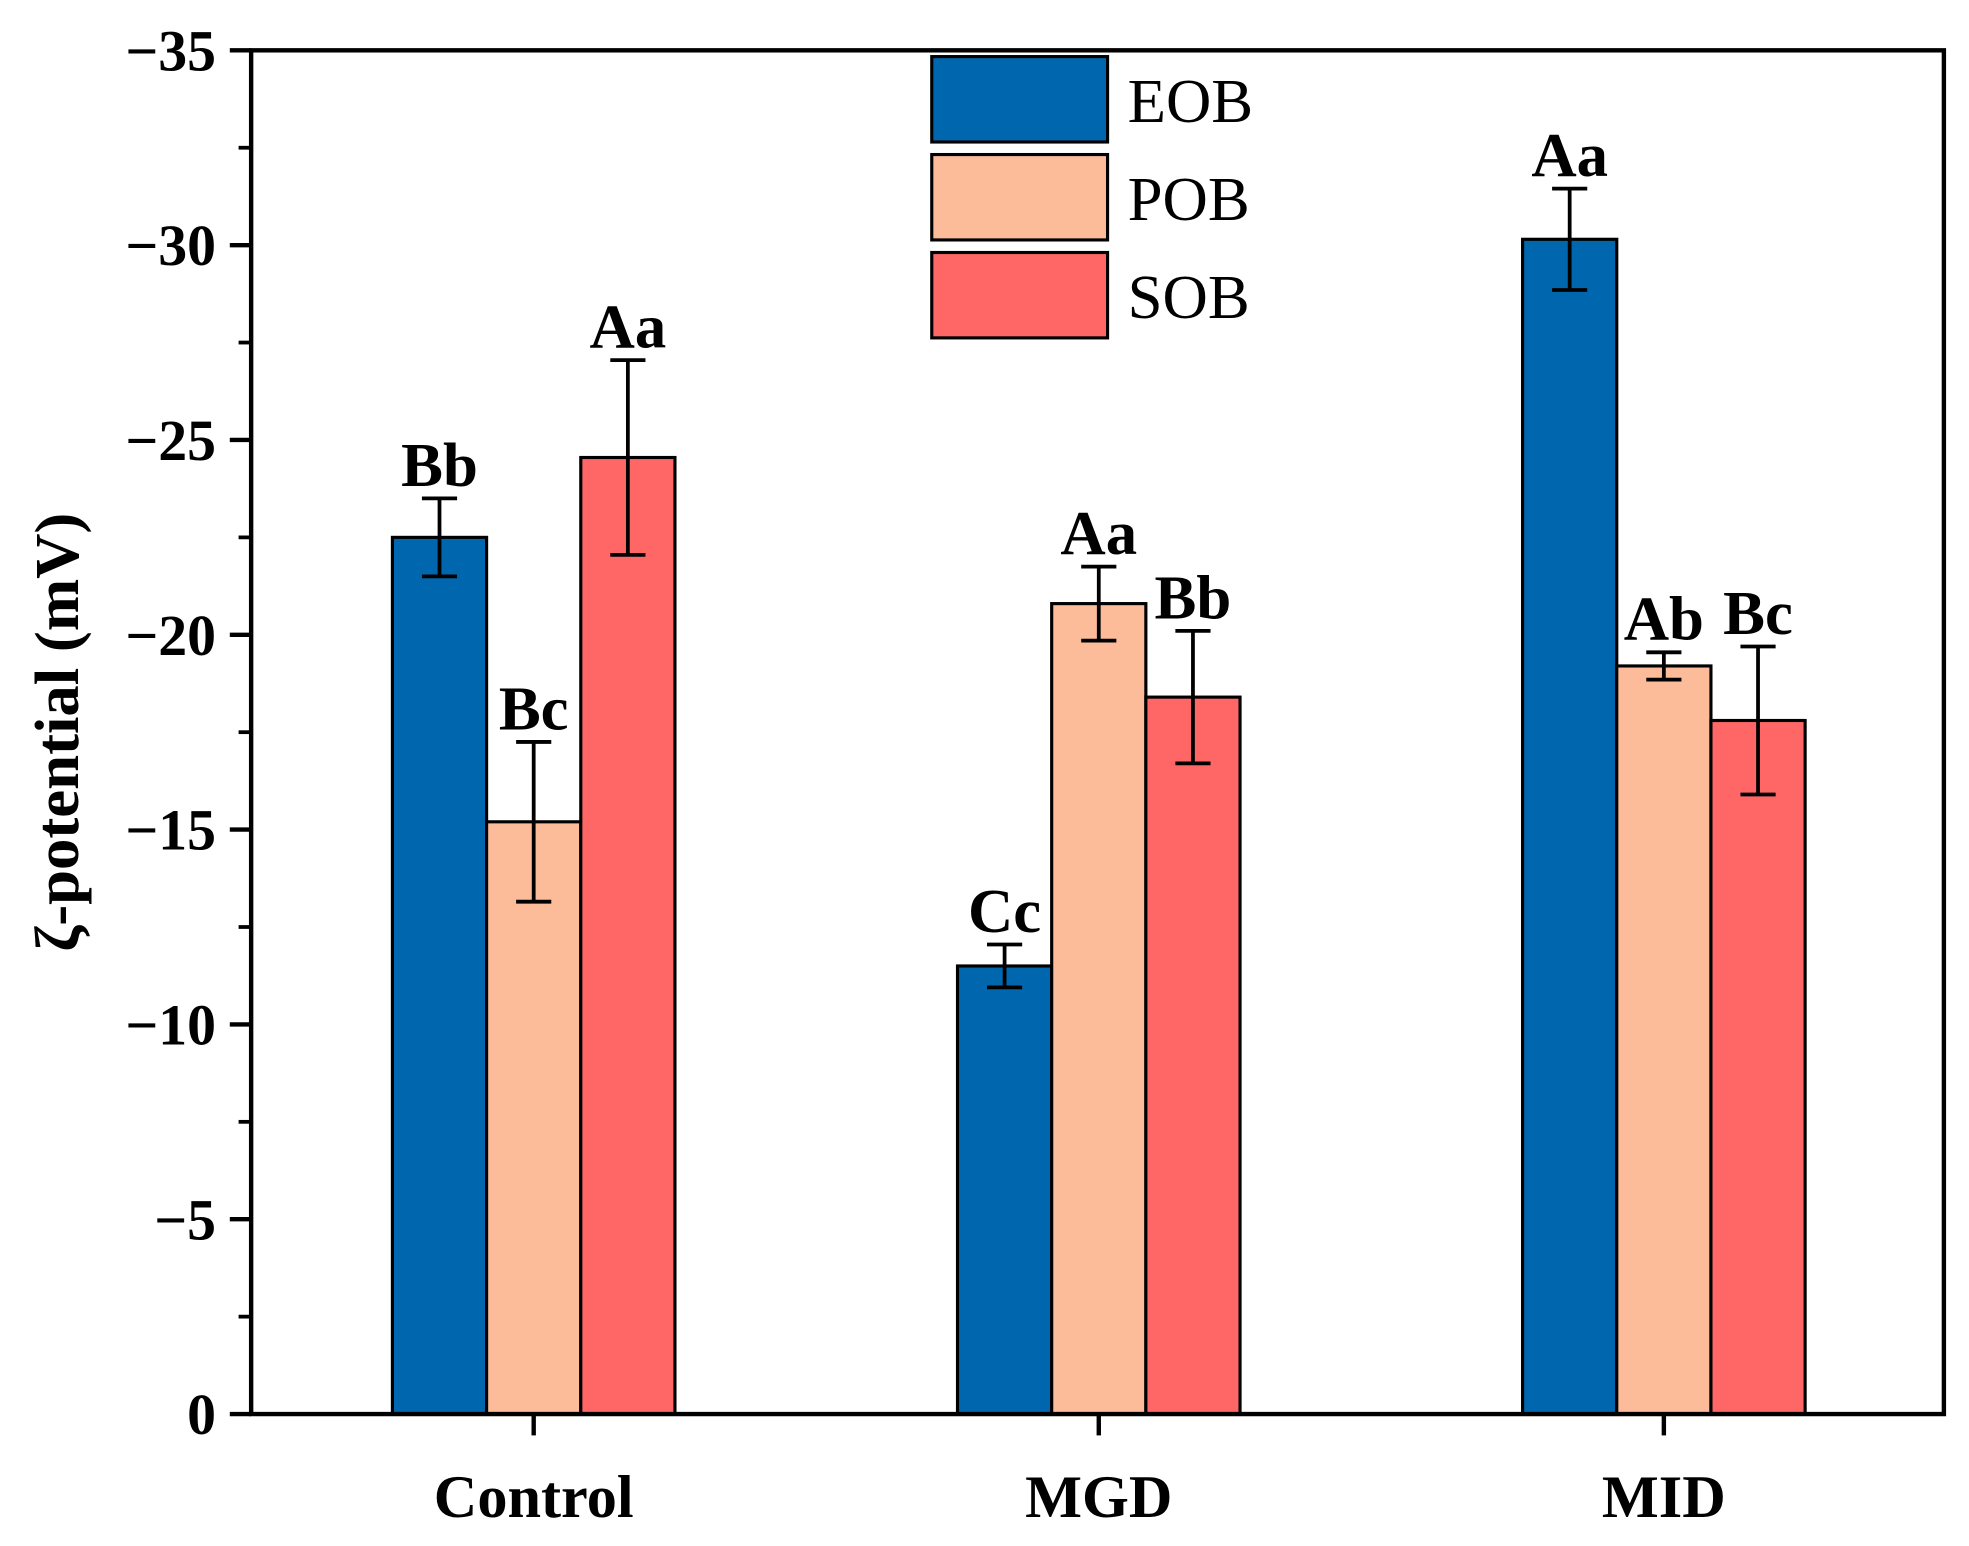 This screenshot has width=1969, height=1546. I want to click on significance-label: Cc, so click(1004, 911).